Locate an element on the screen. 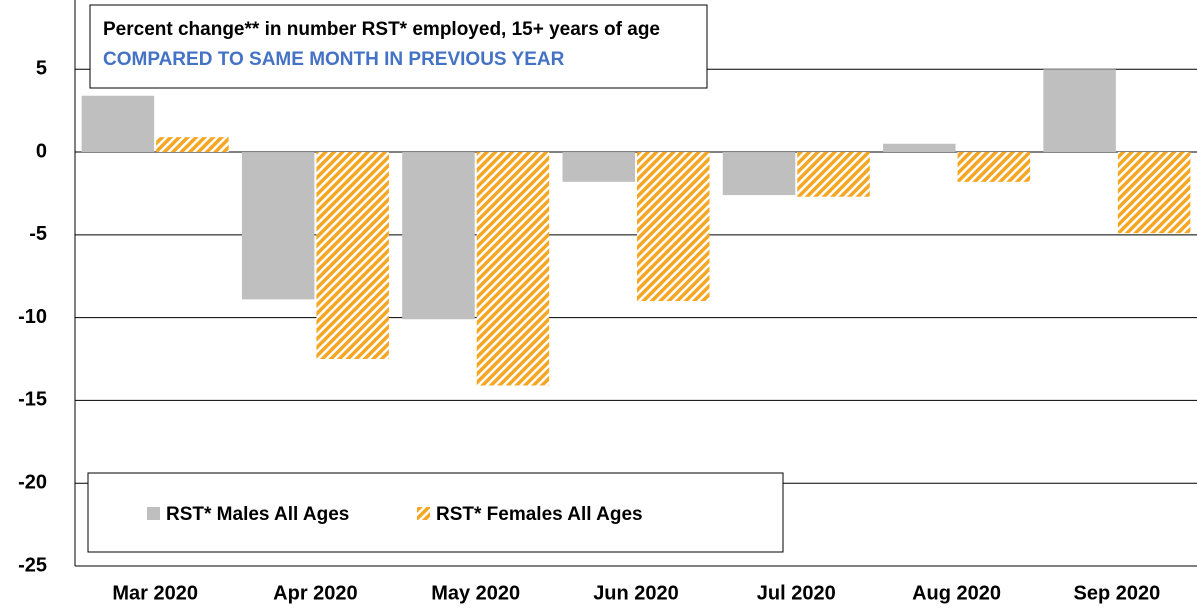 The height and width of the screenshot is (615, 1197). x-tick-label: Aug 2020 is located at coordinates (956, 593).